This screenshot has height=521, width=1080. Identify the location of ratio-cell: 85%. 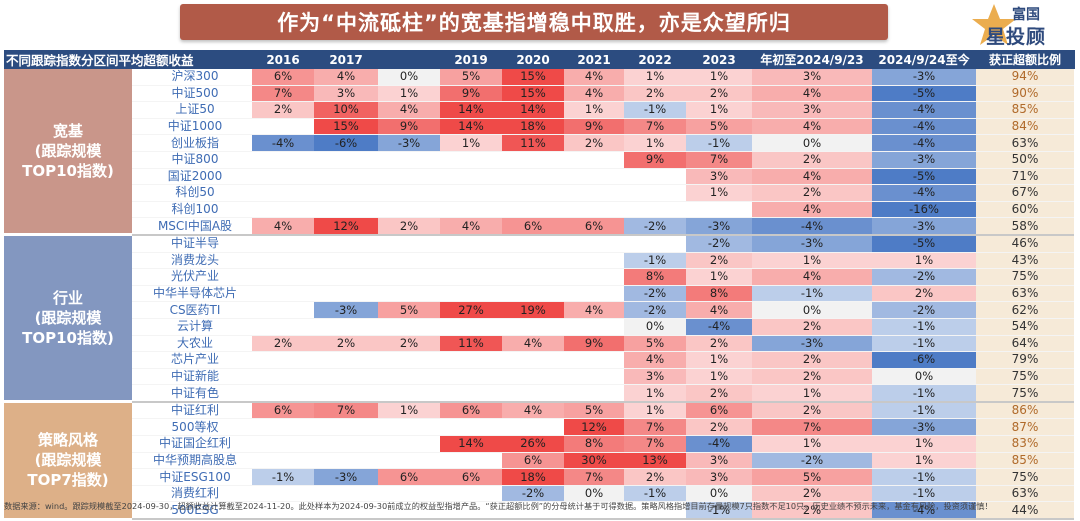
(1025, 461).